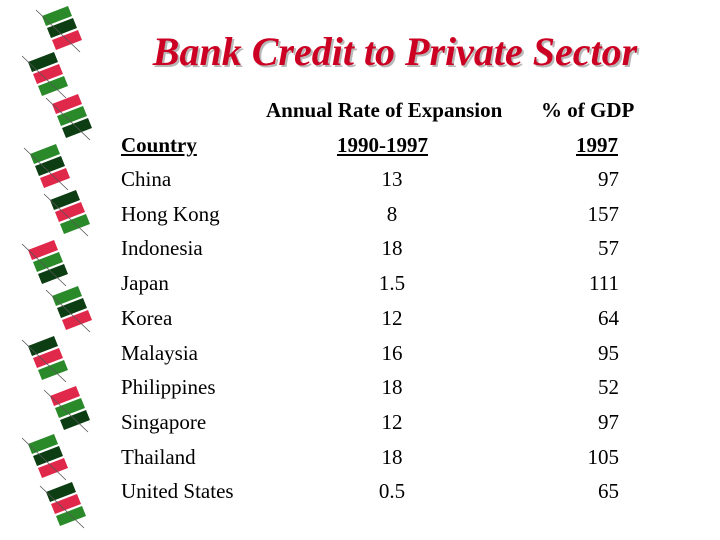  Describe the element at coordinates (597, 145) in the screenshot. I see `header-year: 1997` at that location.